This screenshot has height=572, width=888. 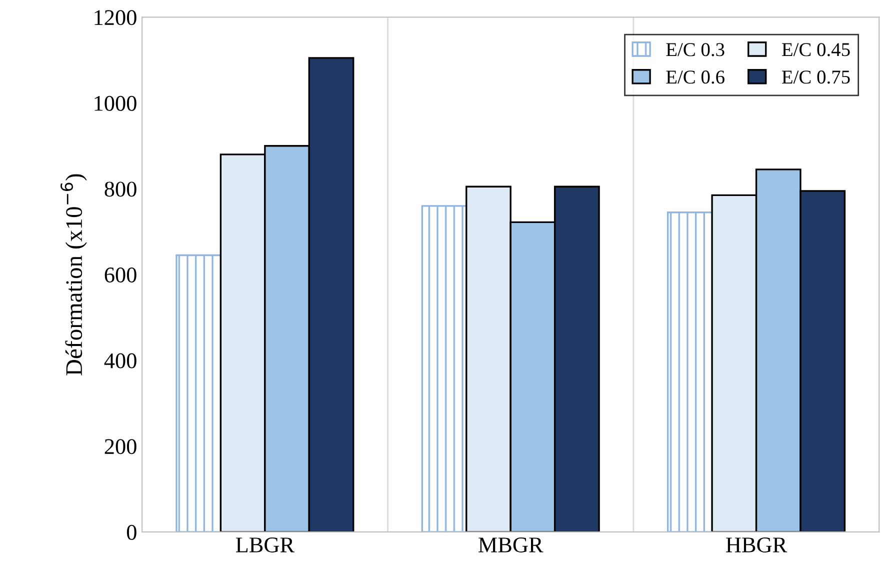 I want to click on x-tick-label: LBGR, so click(x=265, y=545).